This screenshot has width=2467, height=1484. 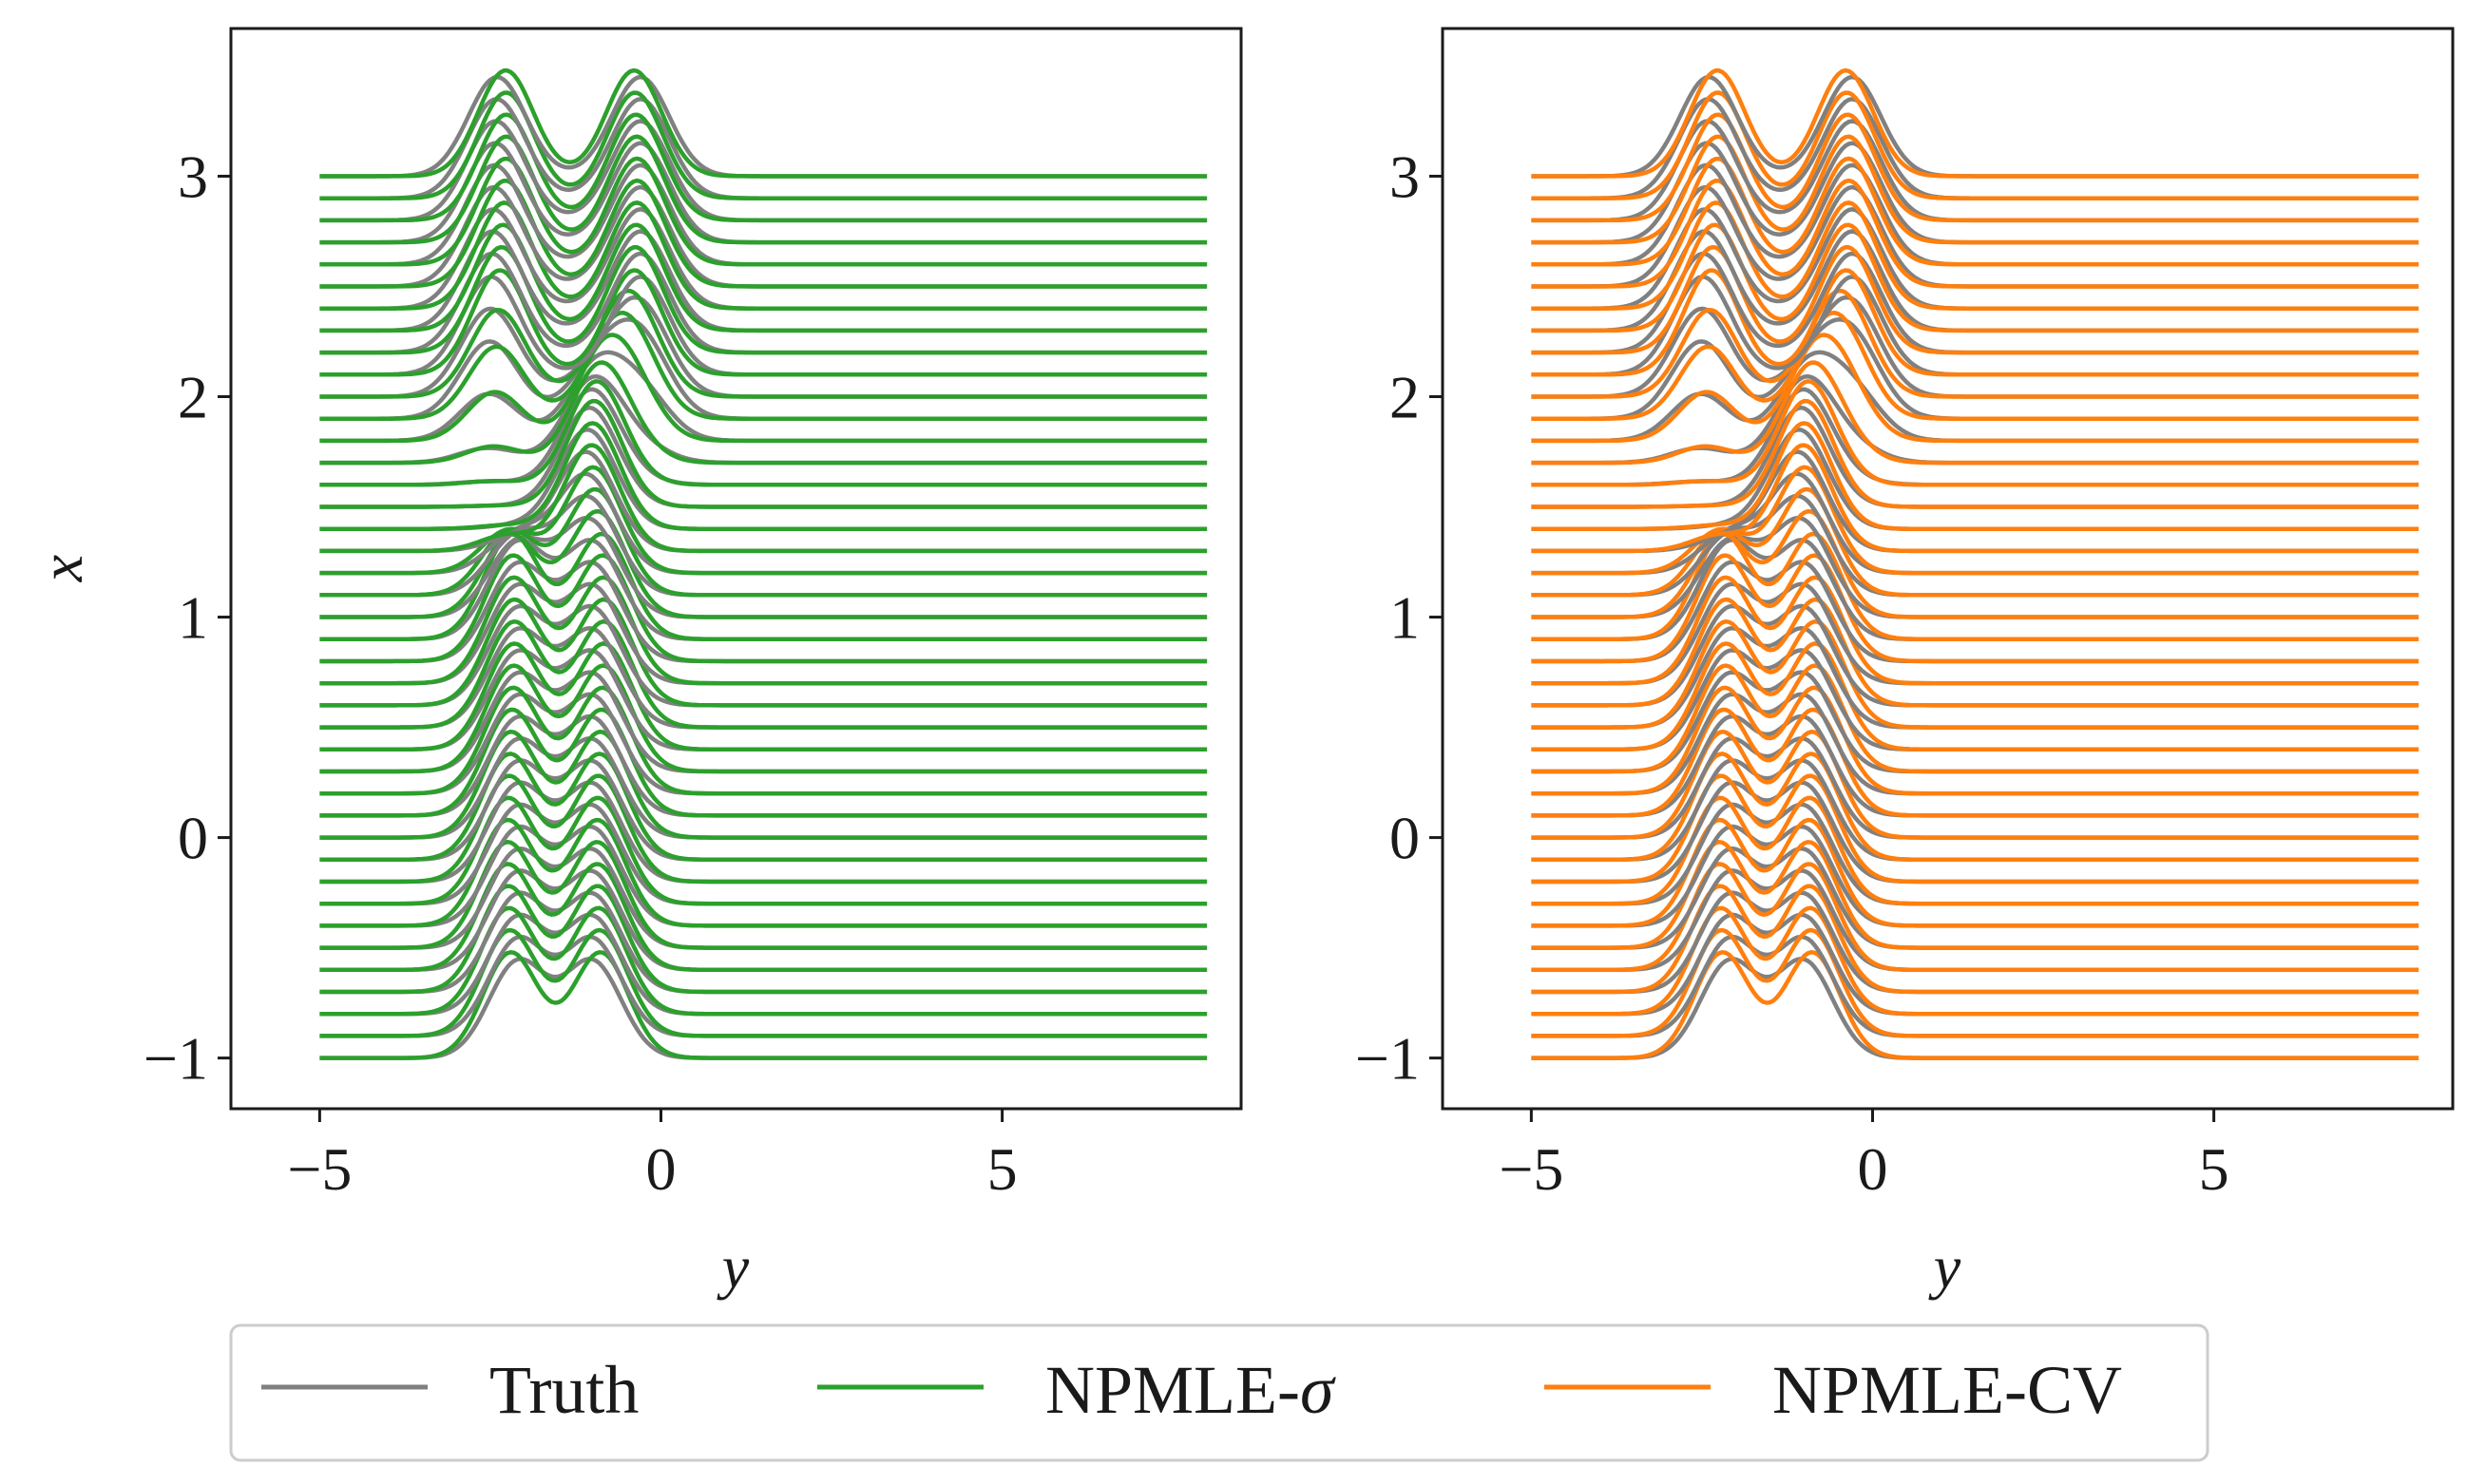 I want to click on curve-estimate-x-1.8, so click(x=1975, y=388).